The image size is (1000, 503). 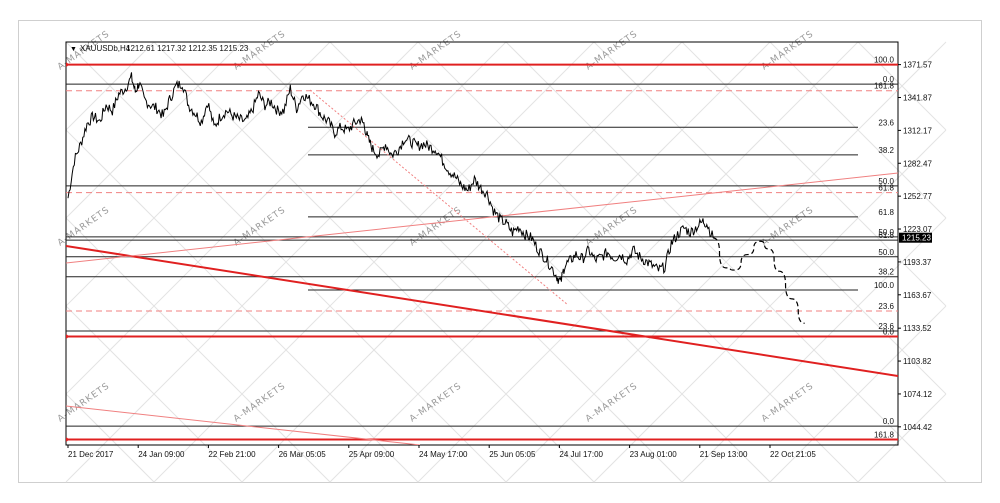 What do you see at coordinates (105, 48) in the screenshot?
I see `symbol-label: XAUUSDb,H4` at bounding box center [105, 48].